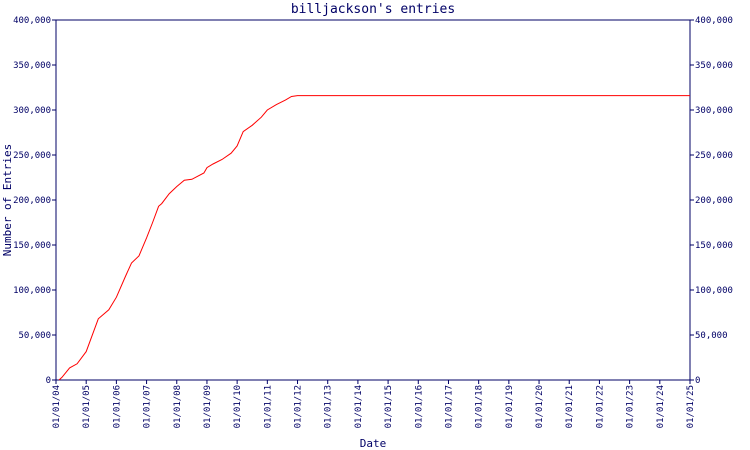  I want to click on x-tick-label: 01/01/13, so click(329, 406).